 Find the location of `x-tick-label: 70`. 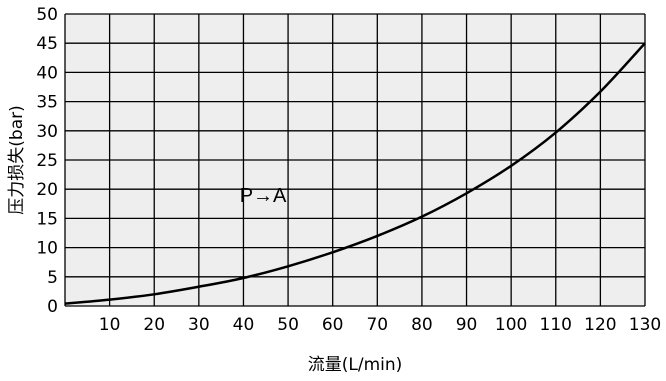

x-tick-label: 70 is located at coordinates (377, 325).